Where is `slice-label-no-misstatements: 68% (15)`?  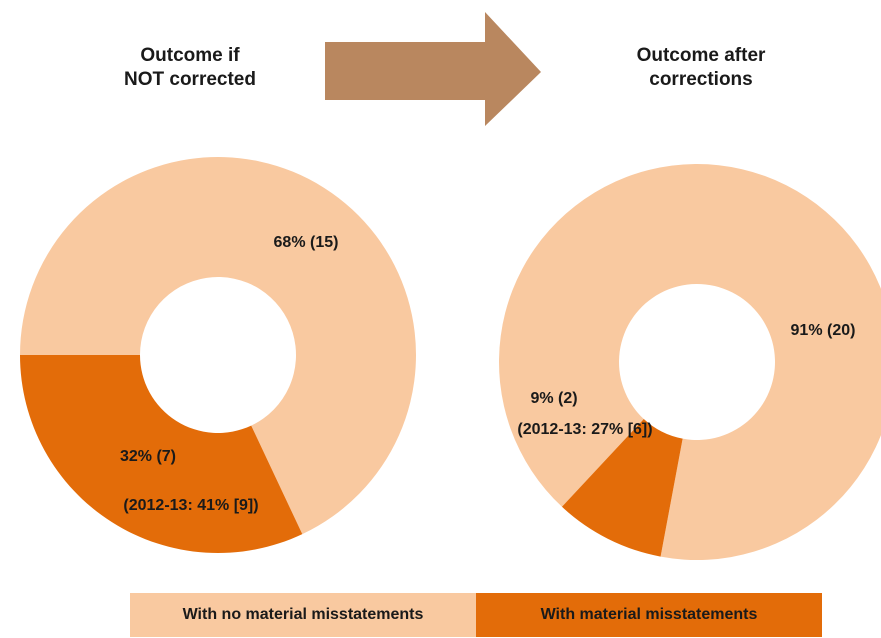
slice-label-no-misstatements: 68% (15) is located at coordinates (306, 242).